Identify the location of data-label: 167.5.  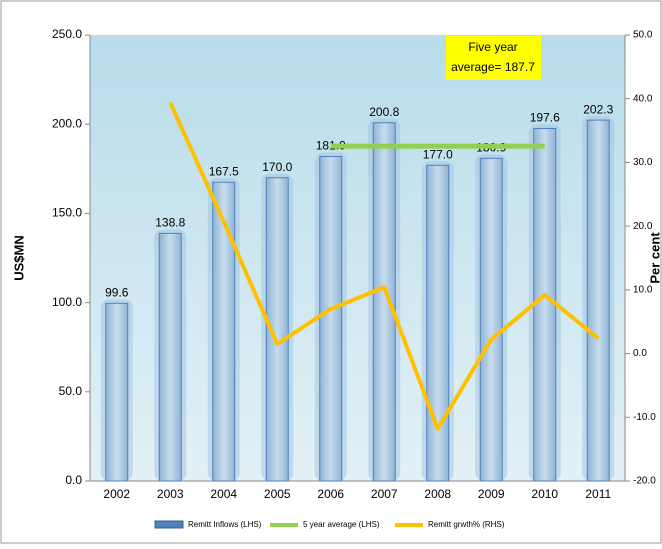
(224, 171).